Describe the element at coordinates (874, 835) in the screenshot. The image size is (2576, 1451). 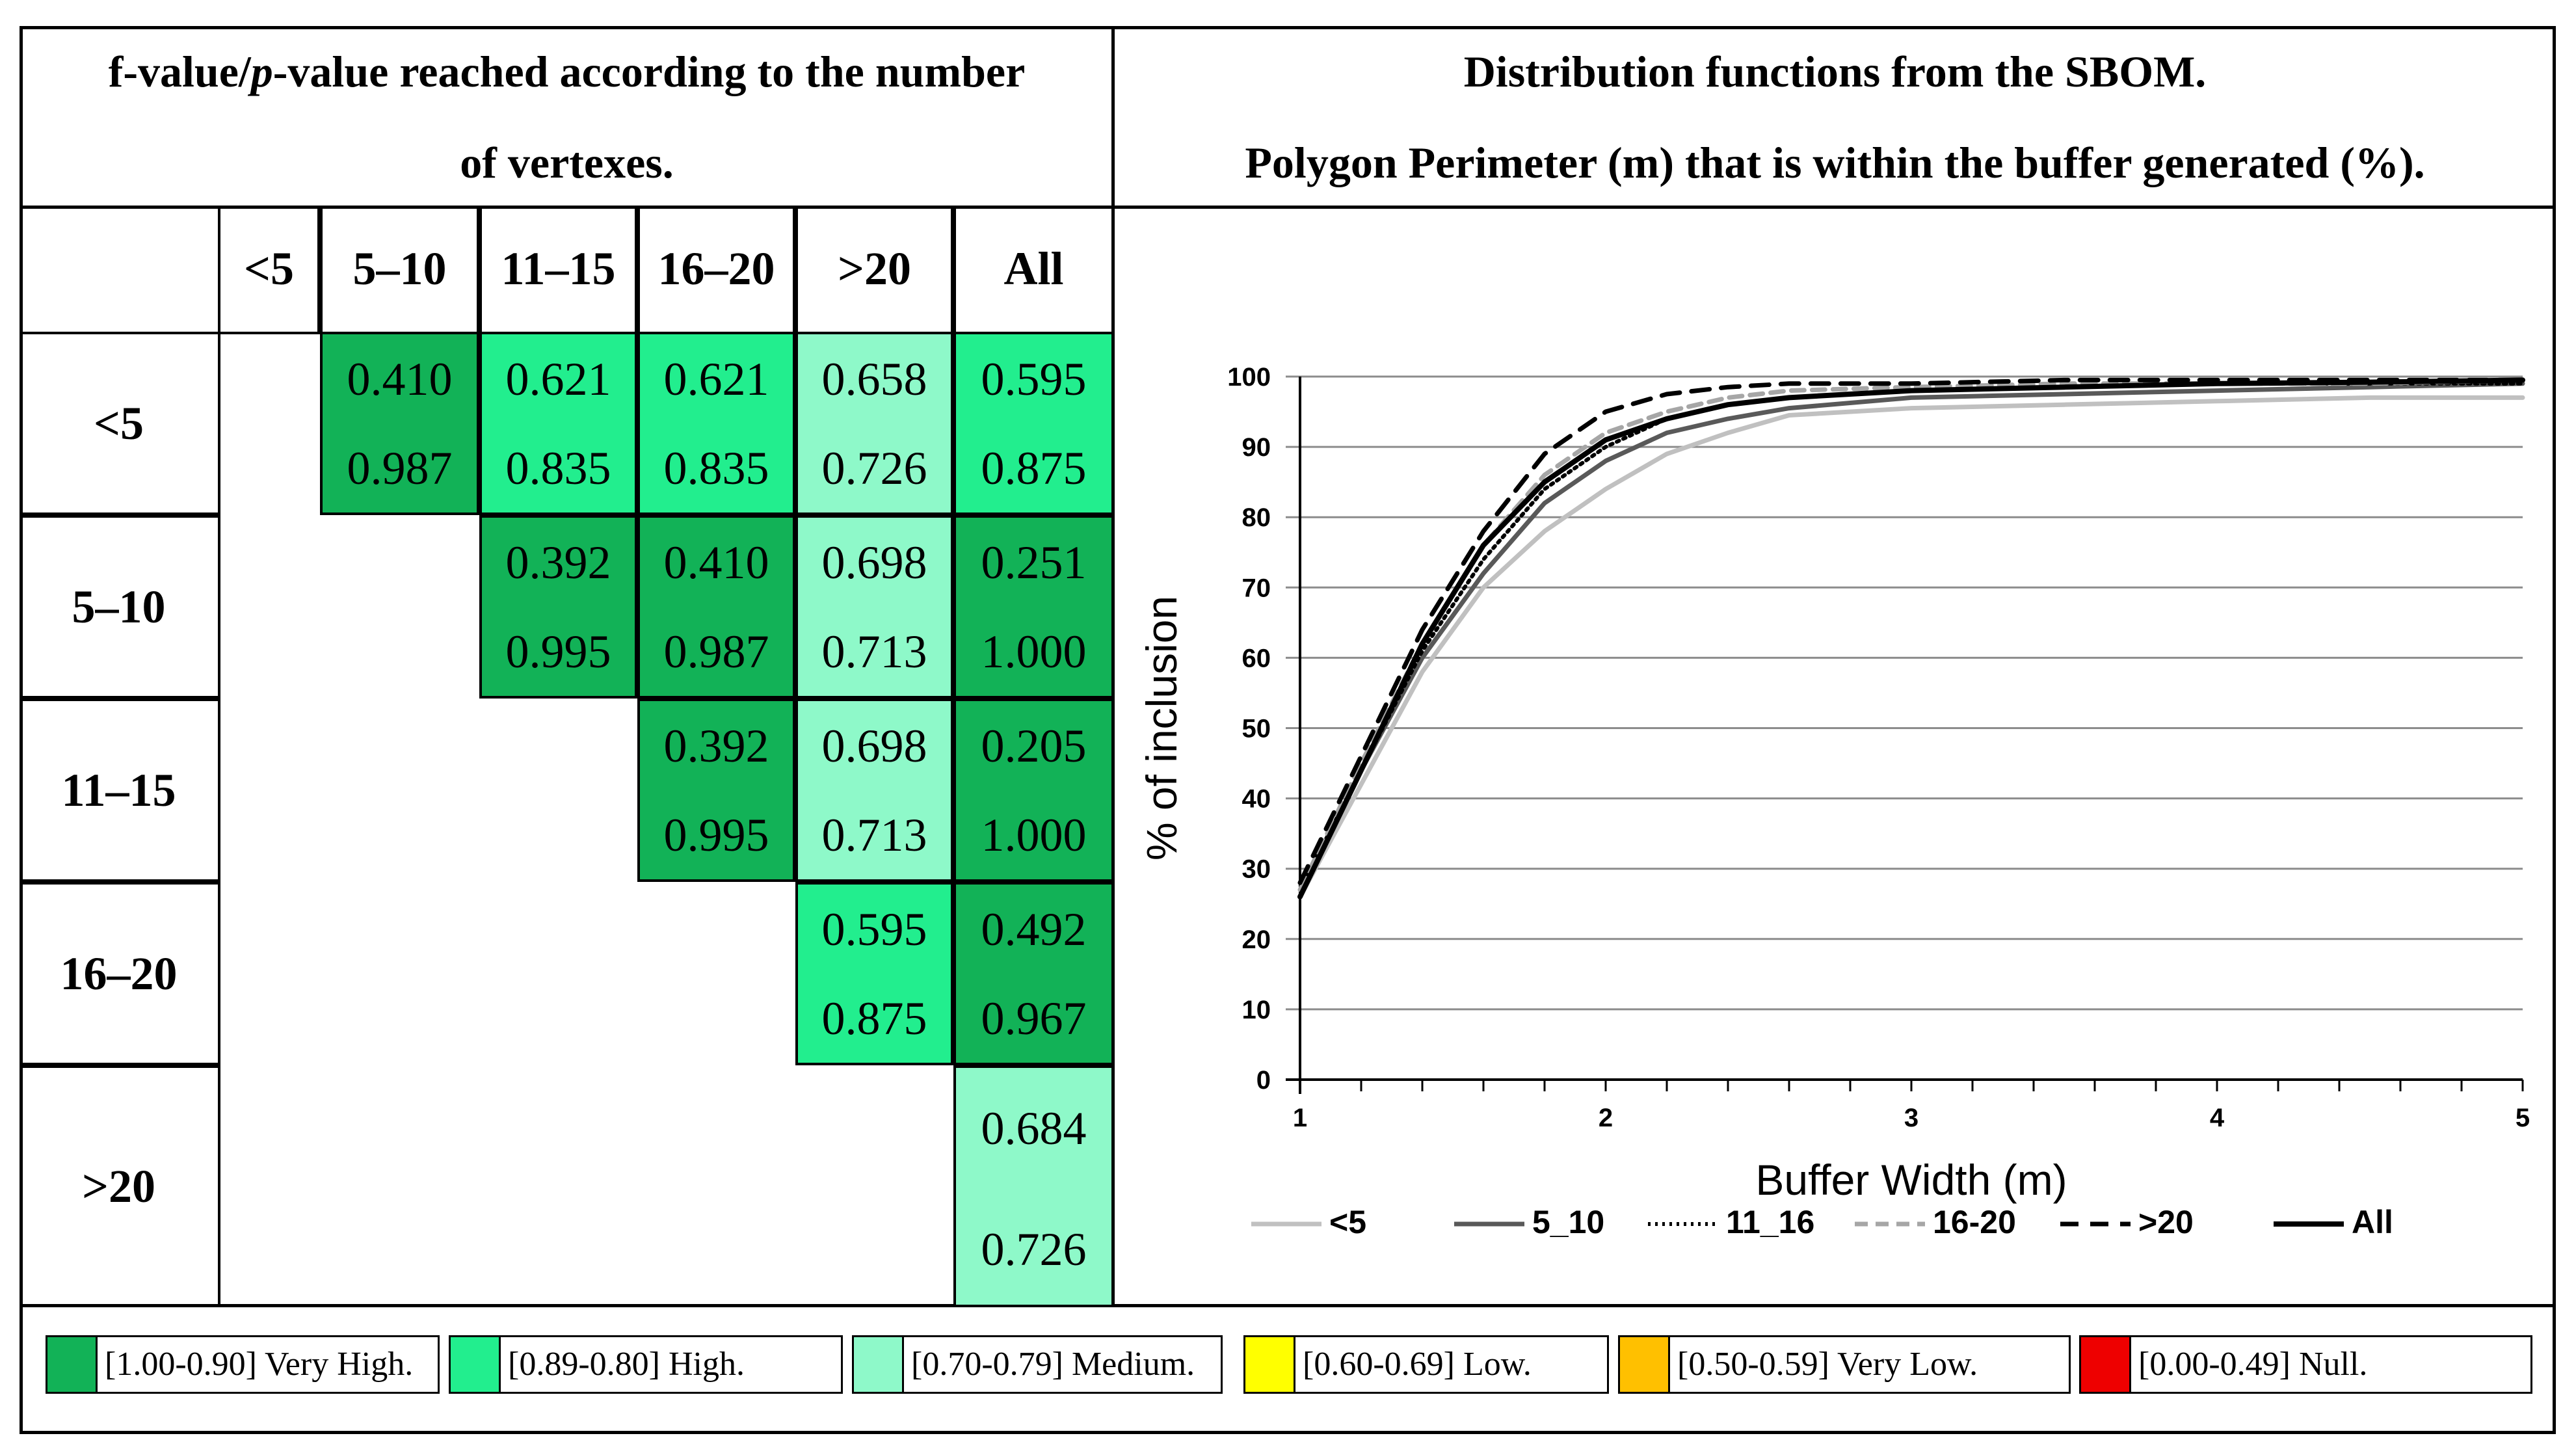
I see `p-value: 0.713` at that location.